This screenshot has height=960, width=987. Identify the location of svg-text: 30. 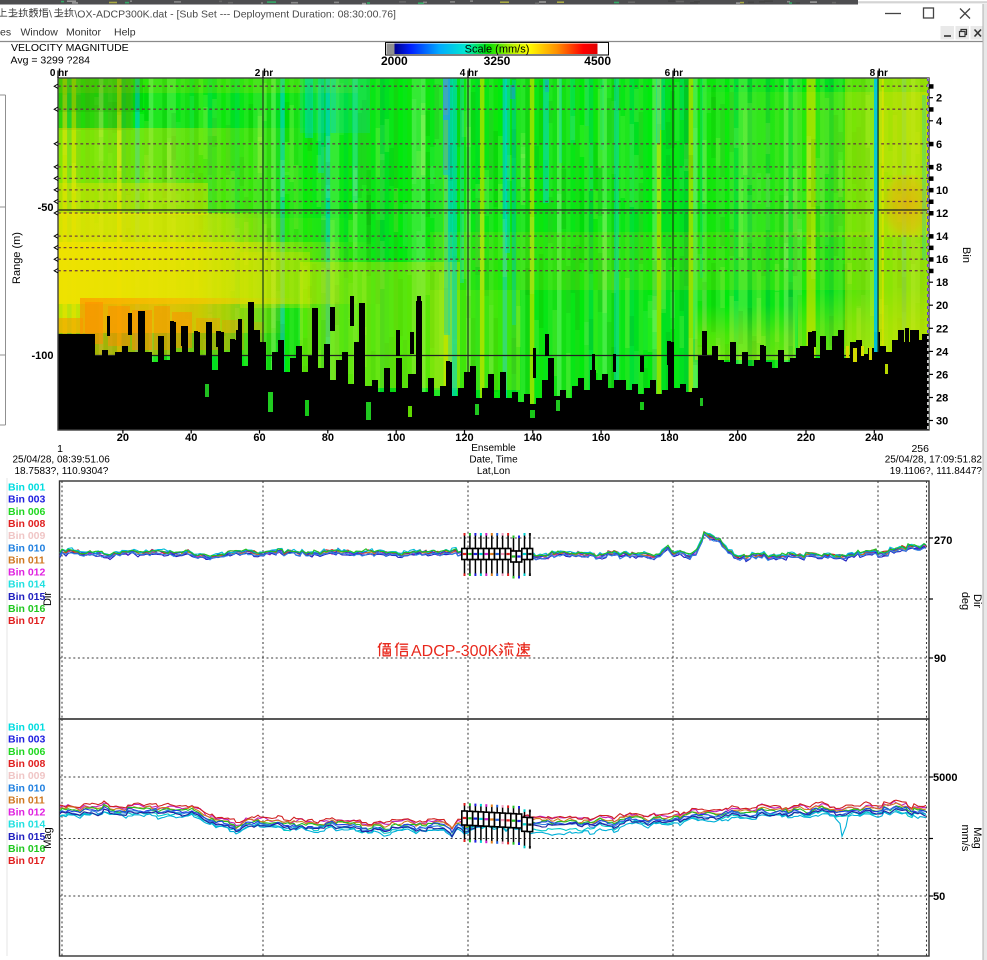
(942, 422).